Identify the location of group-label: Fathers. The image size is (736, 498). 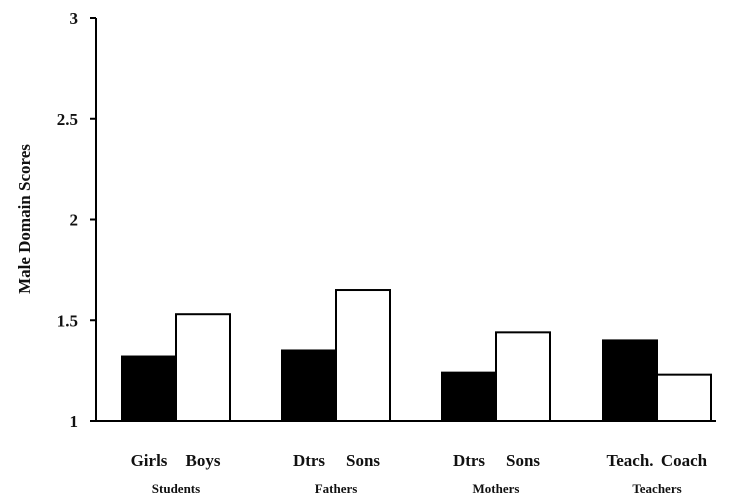
(336, 488).